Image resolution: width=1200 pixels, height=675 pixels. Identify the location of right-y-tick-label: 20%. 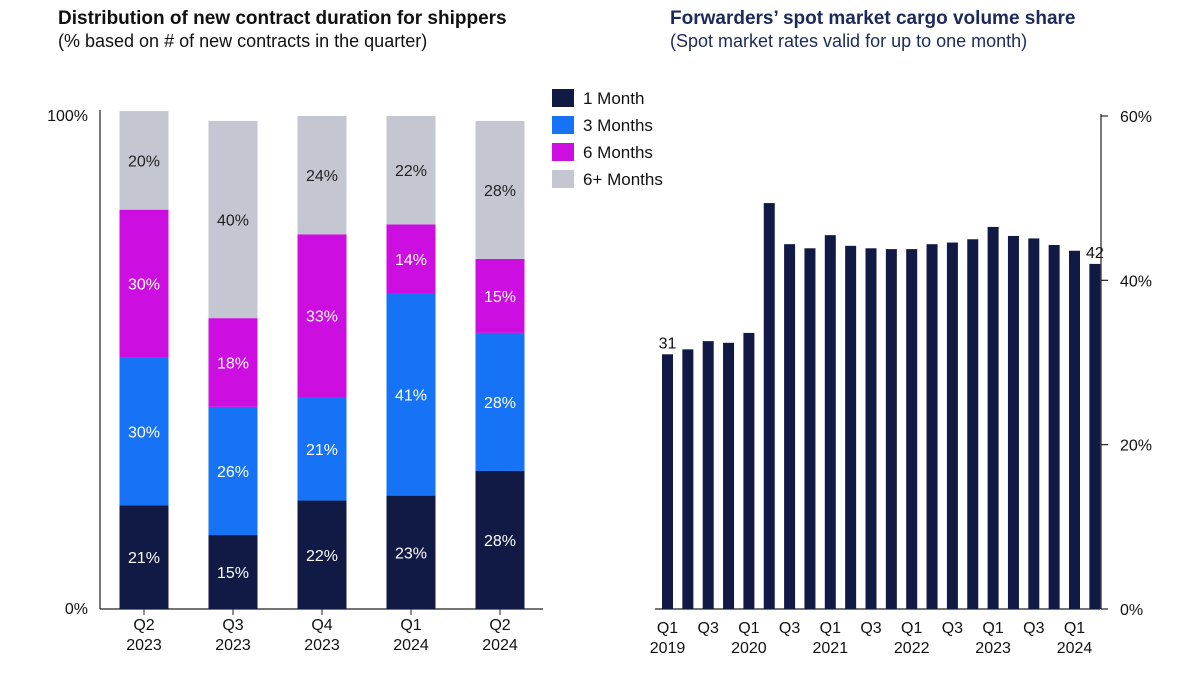
(1136, 446).